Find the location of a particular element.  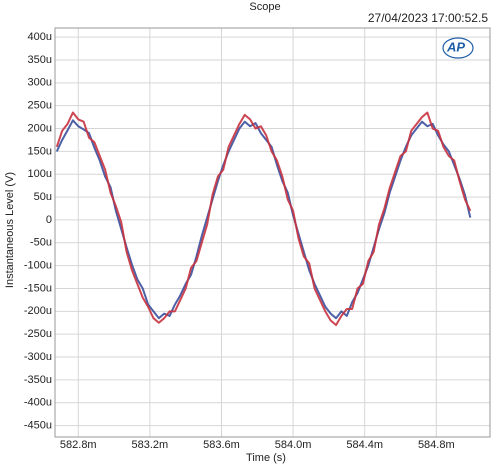

y-tick-label: 300u is located at coordinates (40, 83).